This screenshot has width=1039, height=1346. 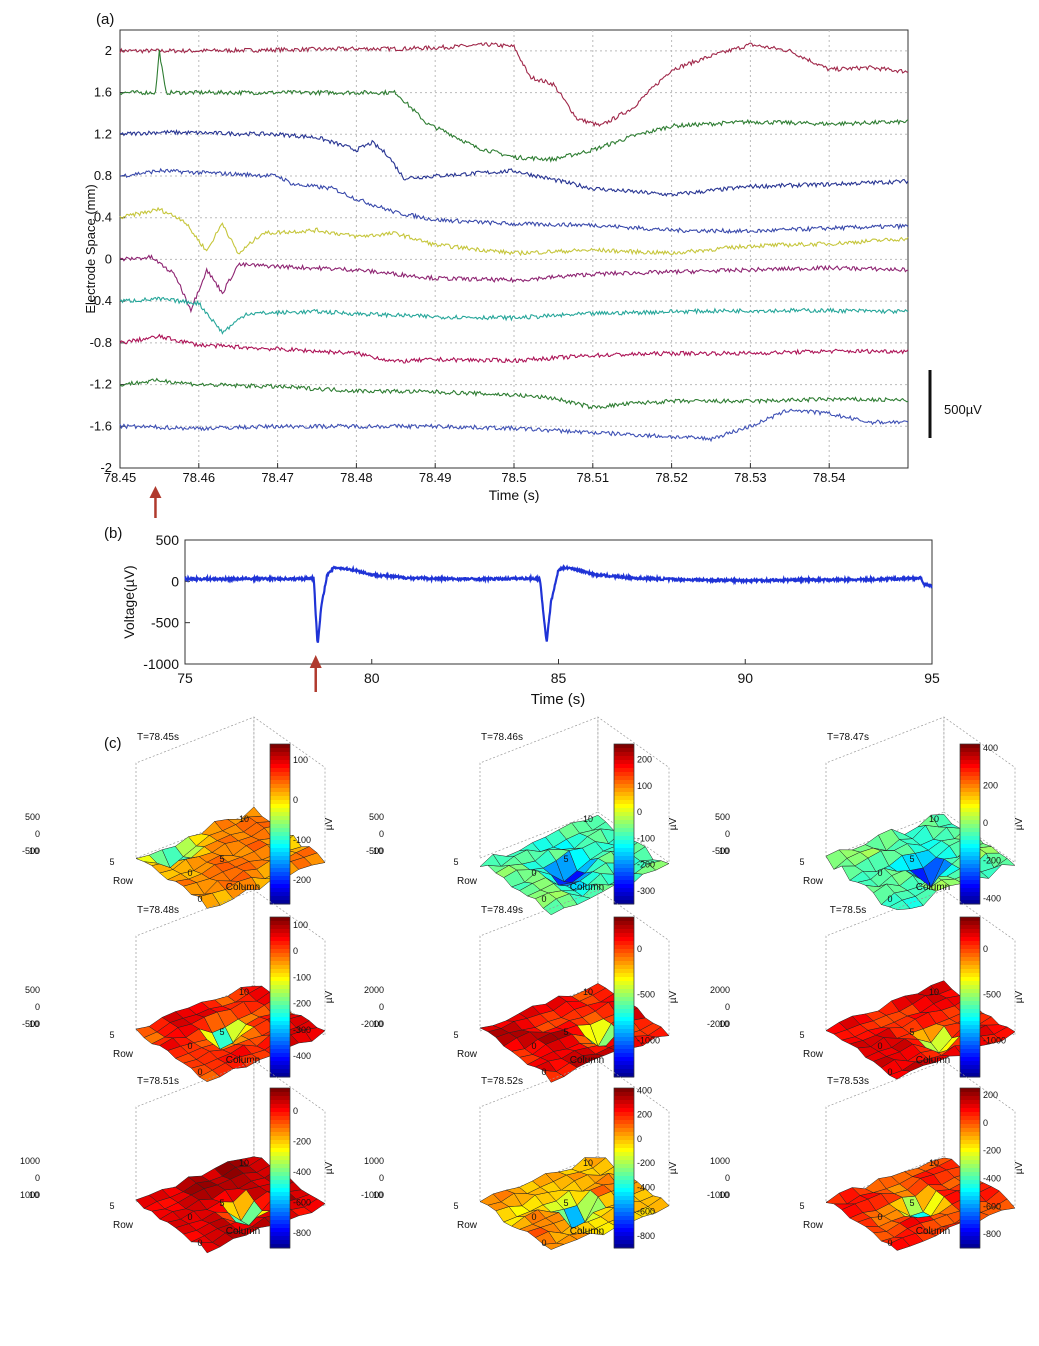 What do you see at coordinates (161, 664) in the screenshot?
I see `panel-b-y-tick-label: -1000` at bounding box center [161, 664].